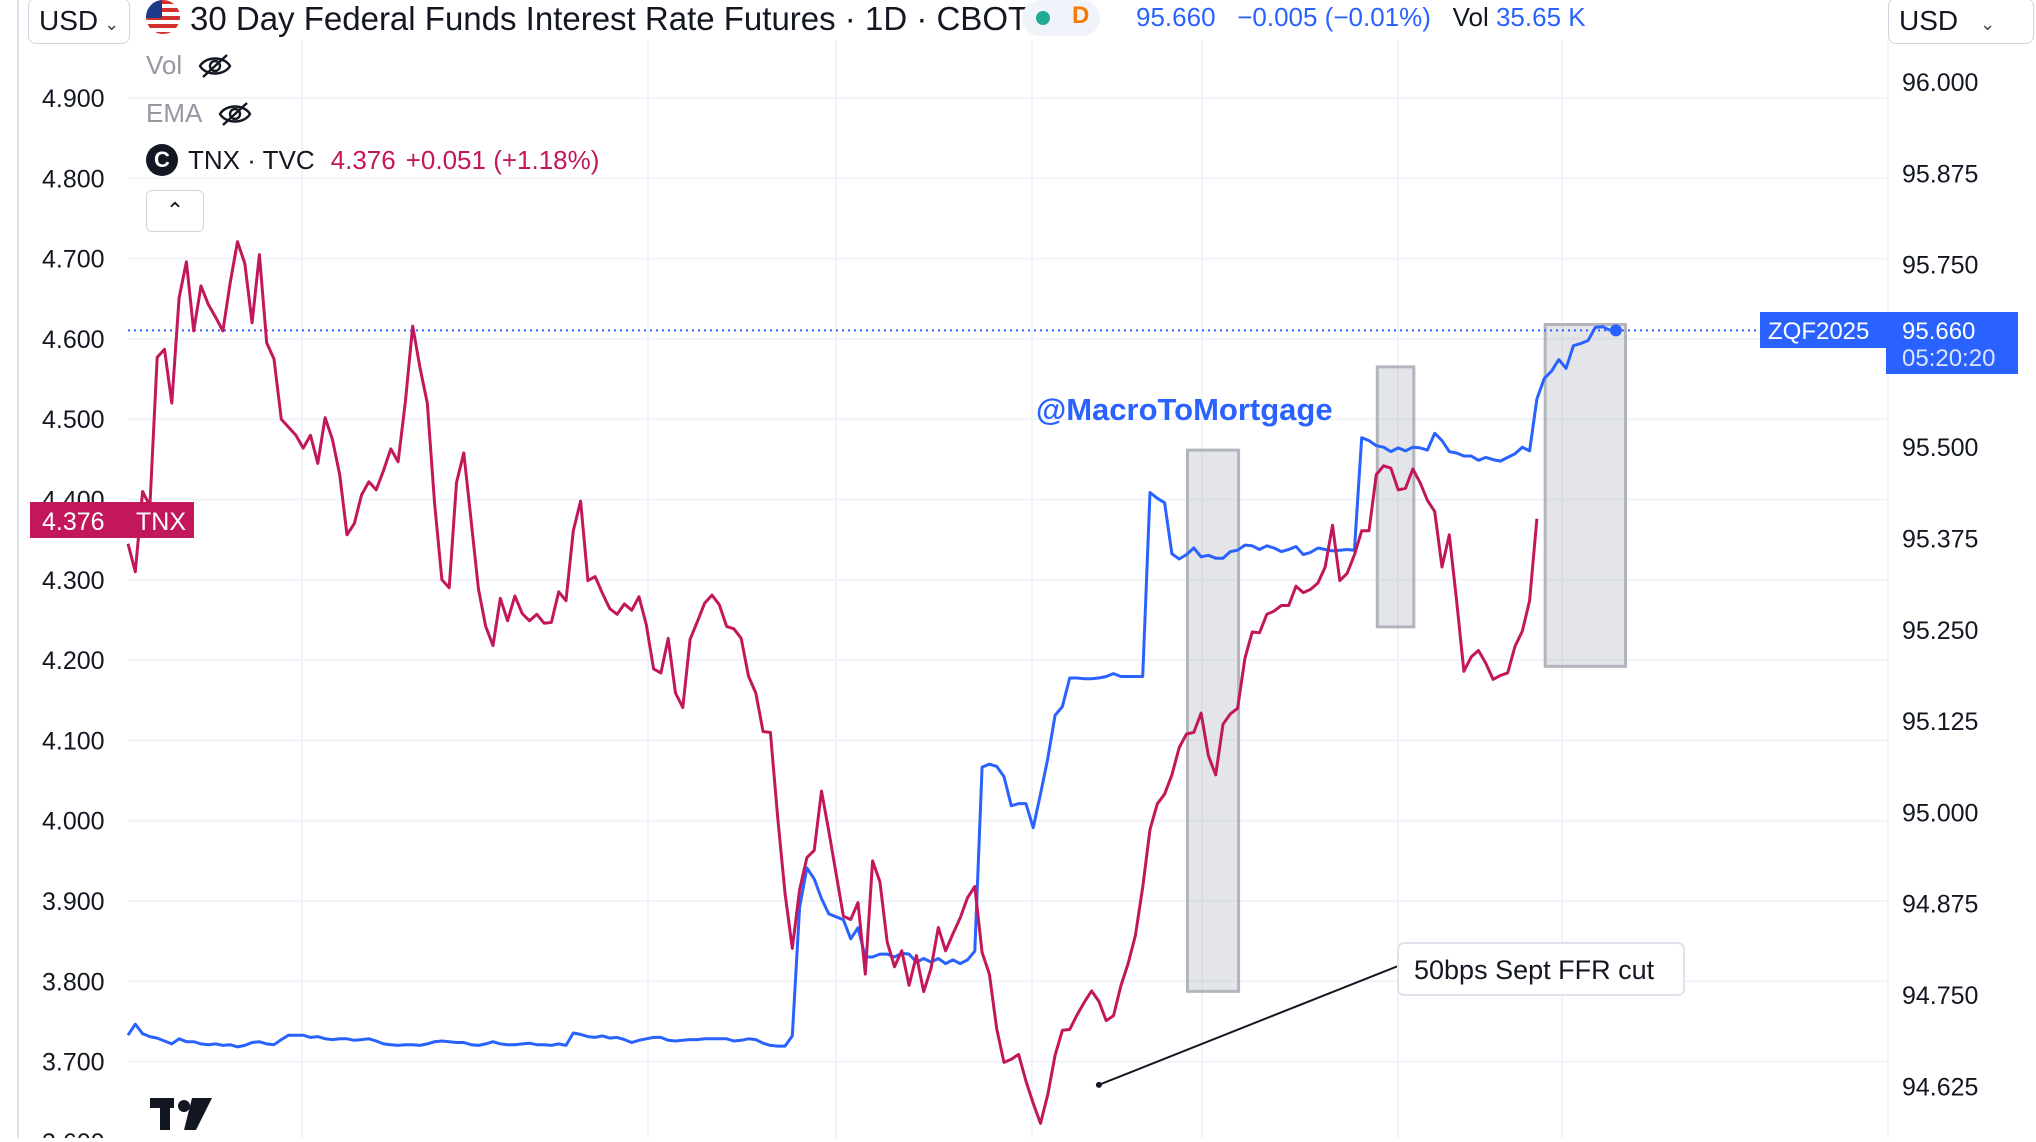 The height and width of the screenshot is (1142, 2036). I want to click on left-tick-label: 3.700, so click(73, 1063).